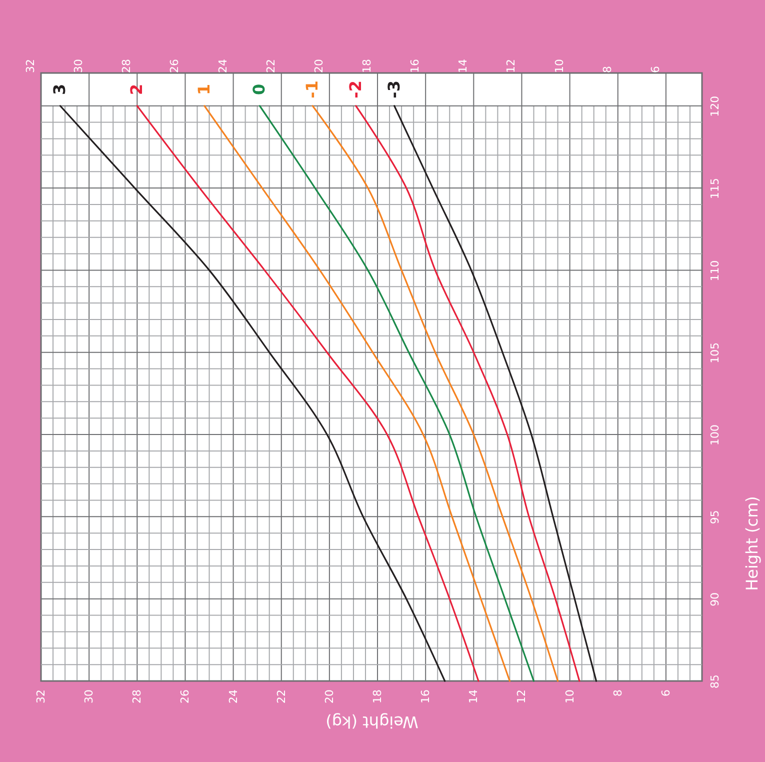  What do you see at coordinates (136, 90) in the screenshot?
I see `text: 2` at bounding box center [136, 90].